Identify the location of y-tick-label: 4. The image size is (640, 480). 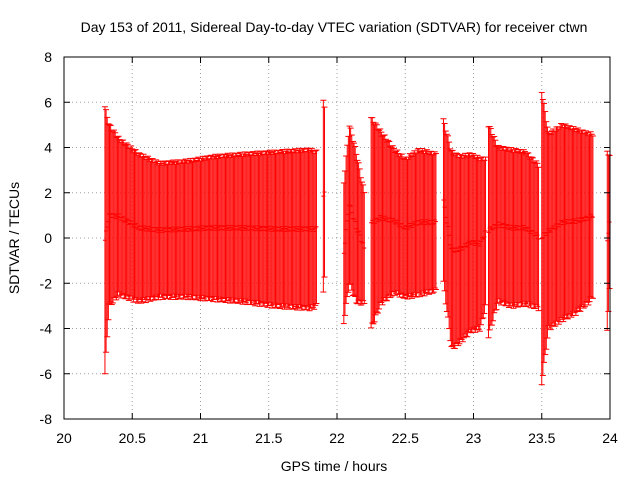
(48, 148).